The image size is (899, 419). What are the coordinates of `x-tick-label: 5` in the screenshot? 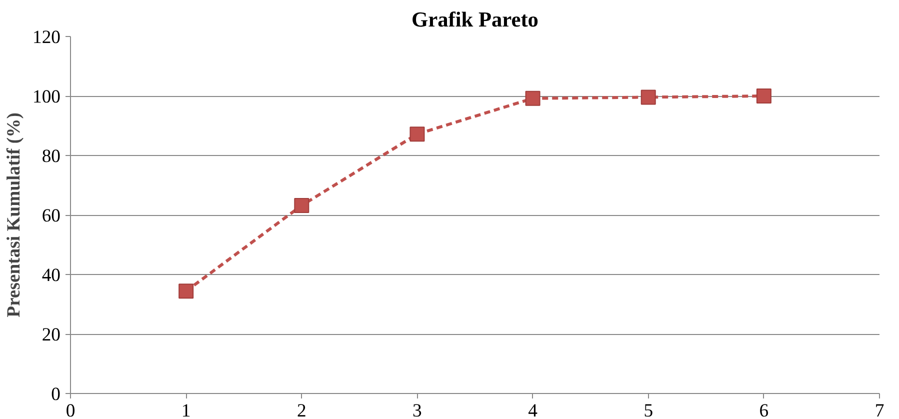 It's located at (649, 409).